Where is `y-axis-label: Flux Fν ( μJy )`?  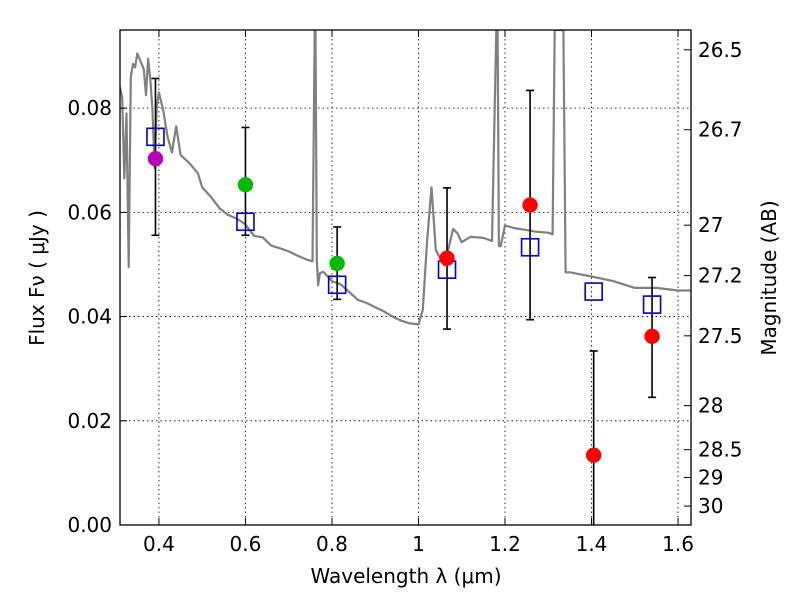
y-axis-label: Flux Fν ( μJy ) is located at coordinates (37, 278).